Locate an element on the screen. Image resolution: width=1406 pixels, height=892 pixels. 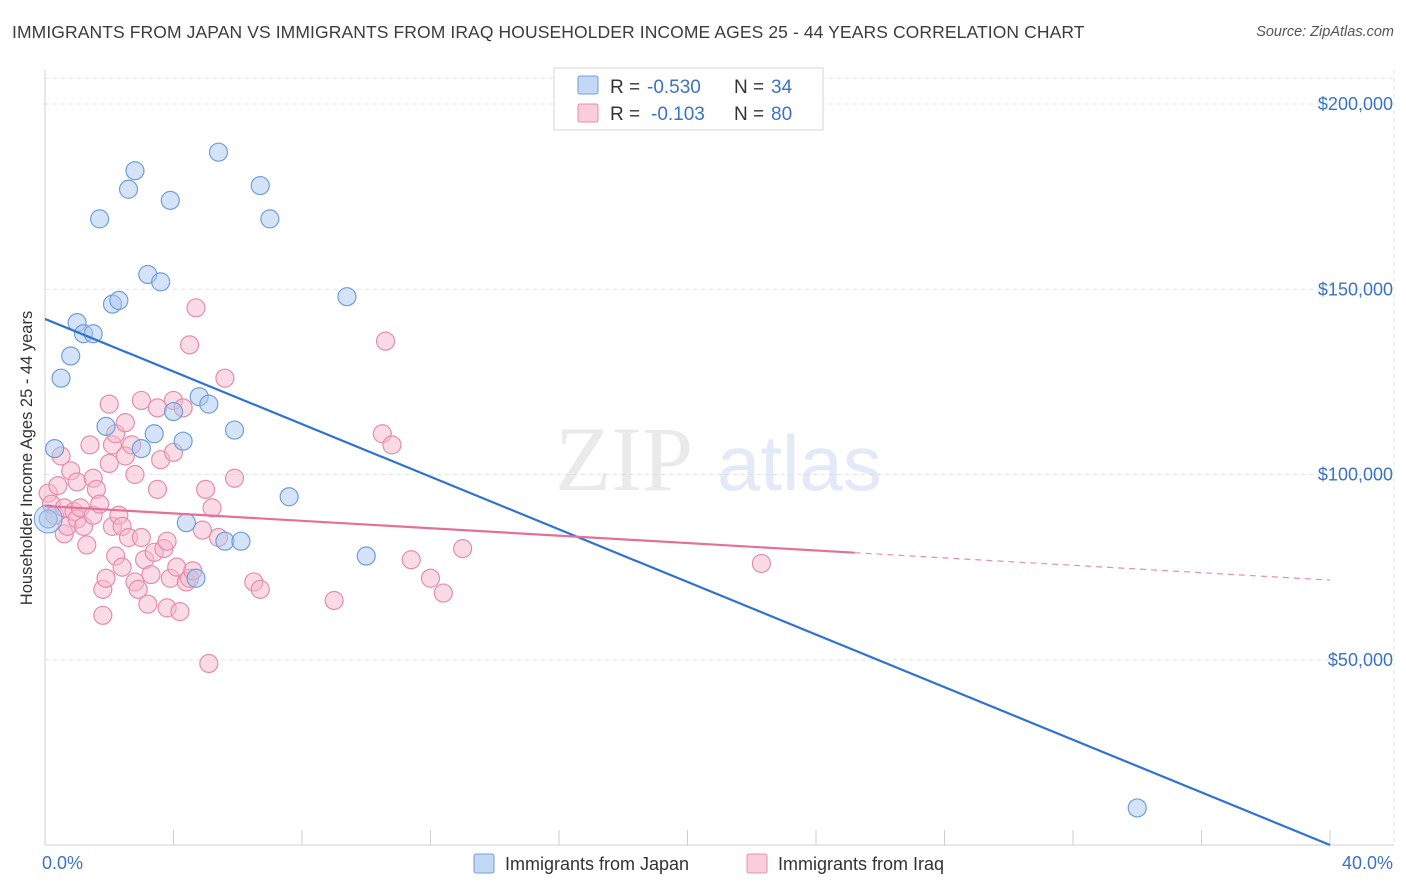
watermark: ZIP atlas is located at coordinates (718, 459).